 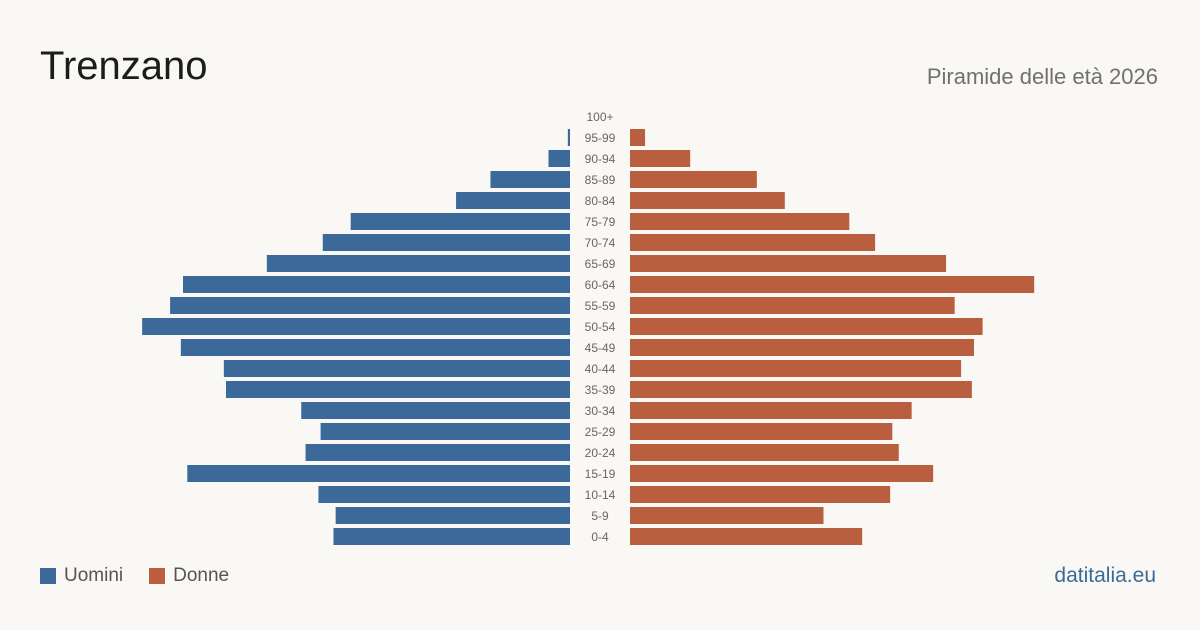 What do you see at coordinates (600, 159) in the screenshot?
I see `age-label-90-94: 90-94` at bounding box center [600, 159].